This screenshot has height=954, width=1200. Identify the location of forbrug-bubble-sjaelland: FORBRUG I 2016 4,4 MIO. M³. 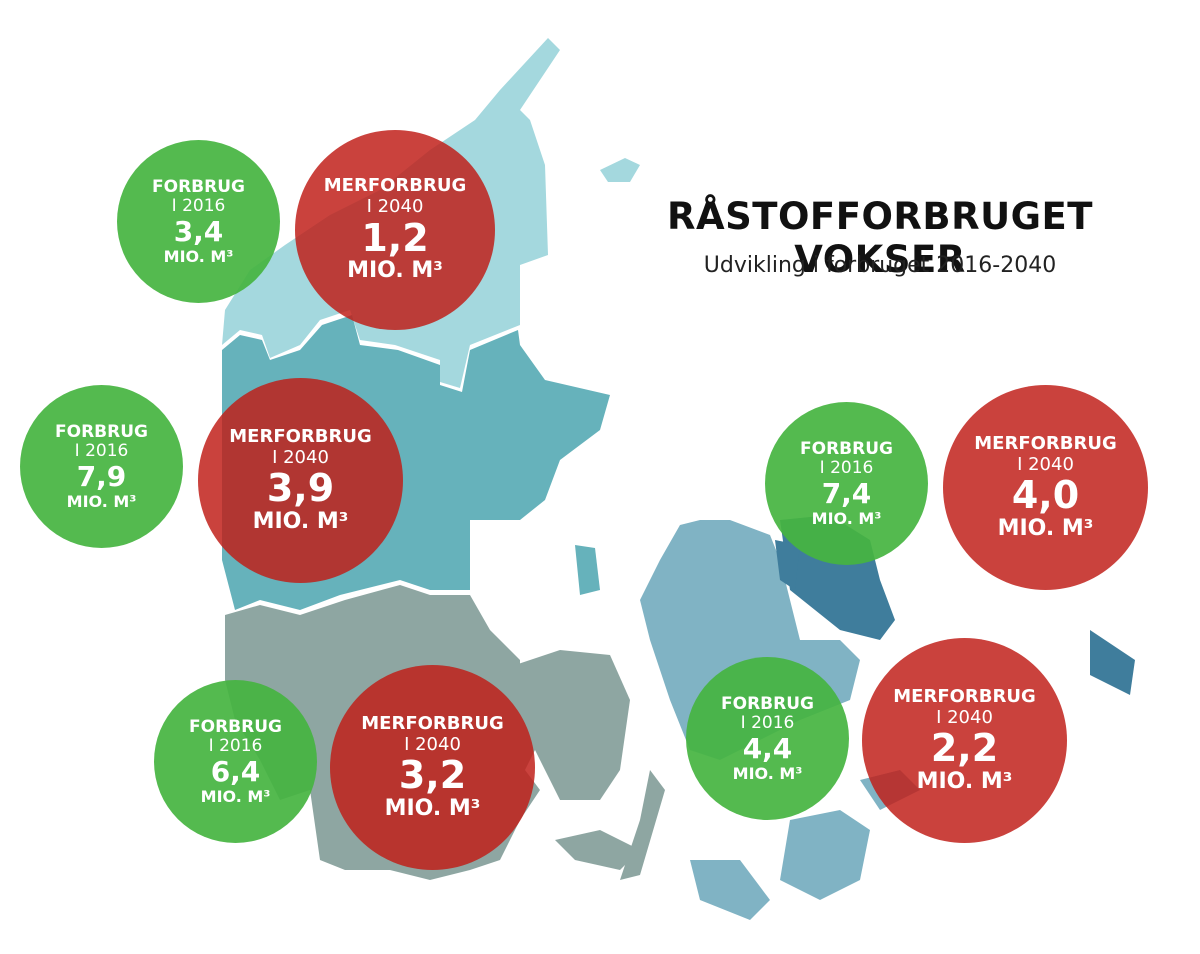
(767, 738).